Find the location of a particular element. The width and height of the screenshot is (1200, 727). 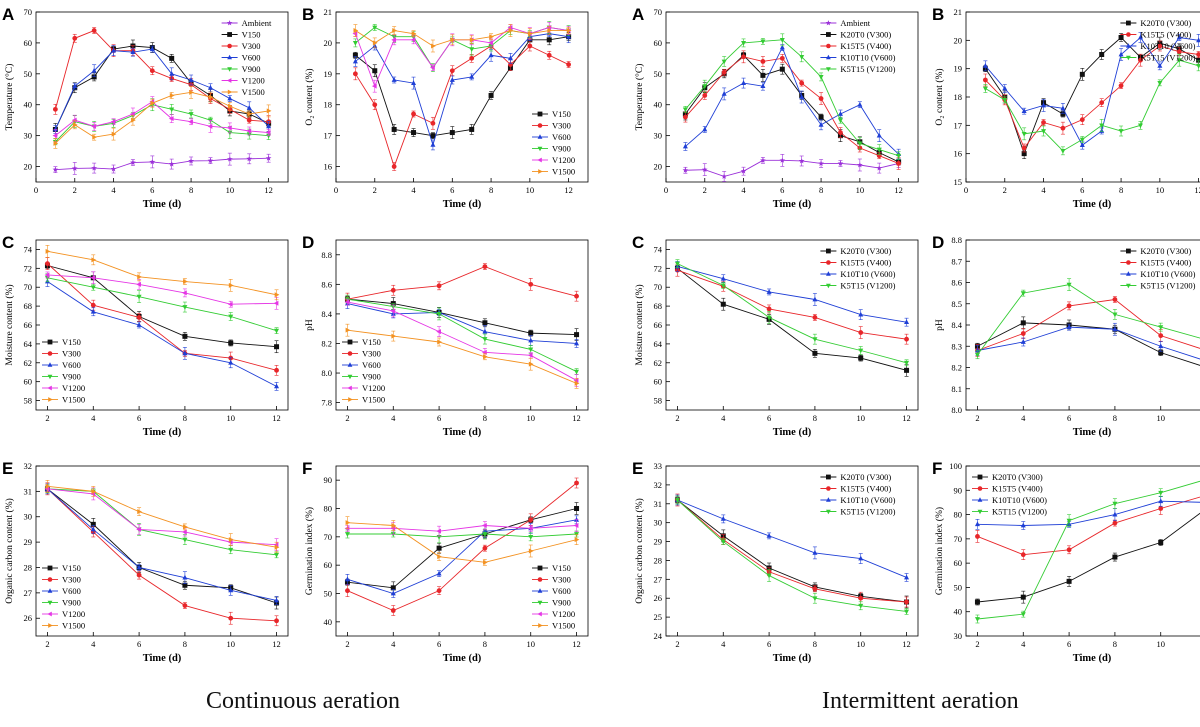

y-tick-label: 64 is located at coordinates (658, 344).